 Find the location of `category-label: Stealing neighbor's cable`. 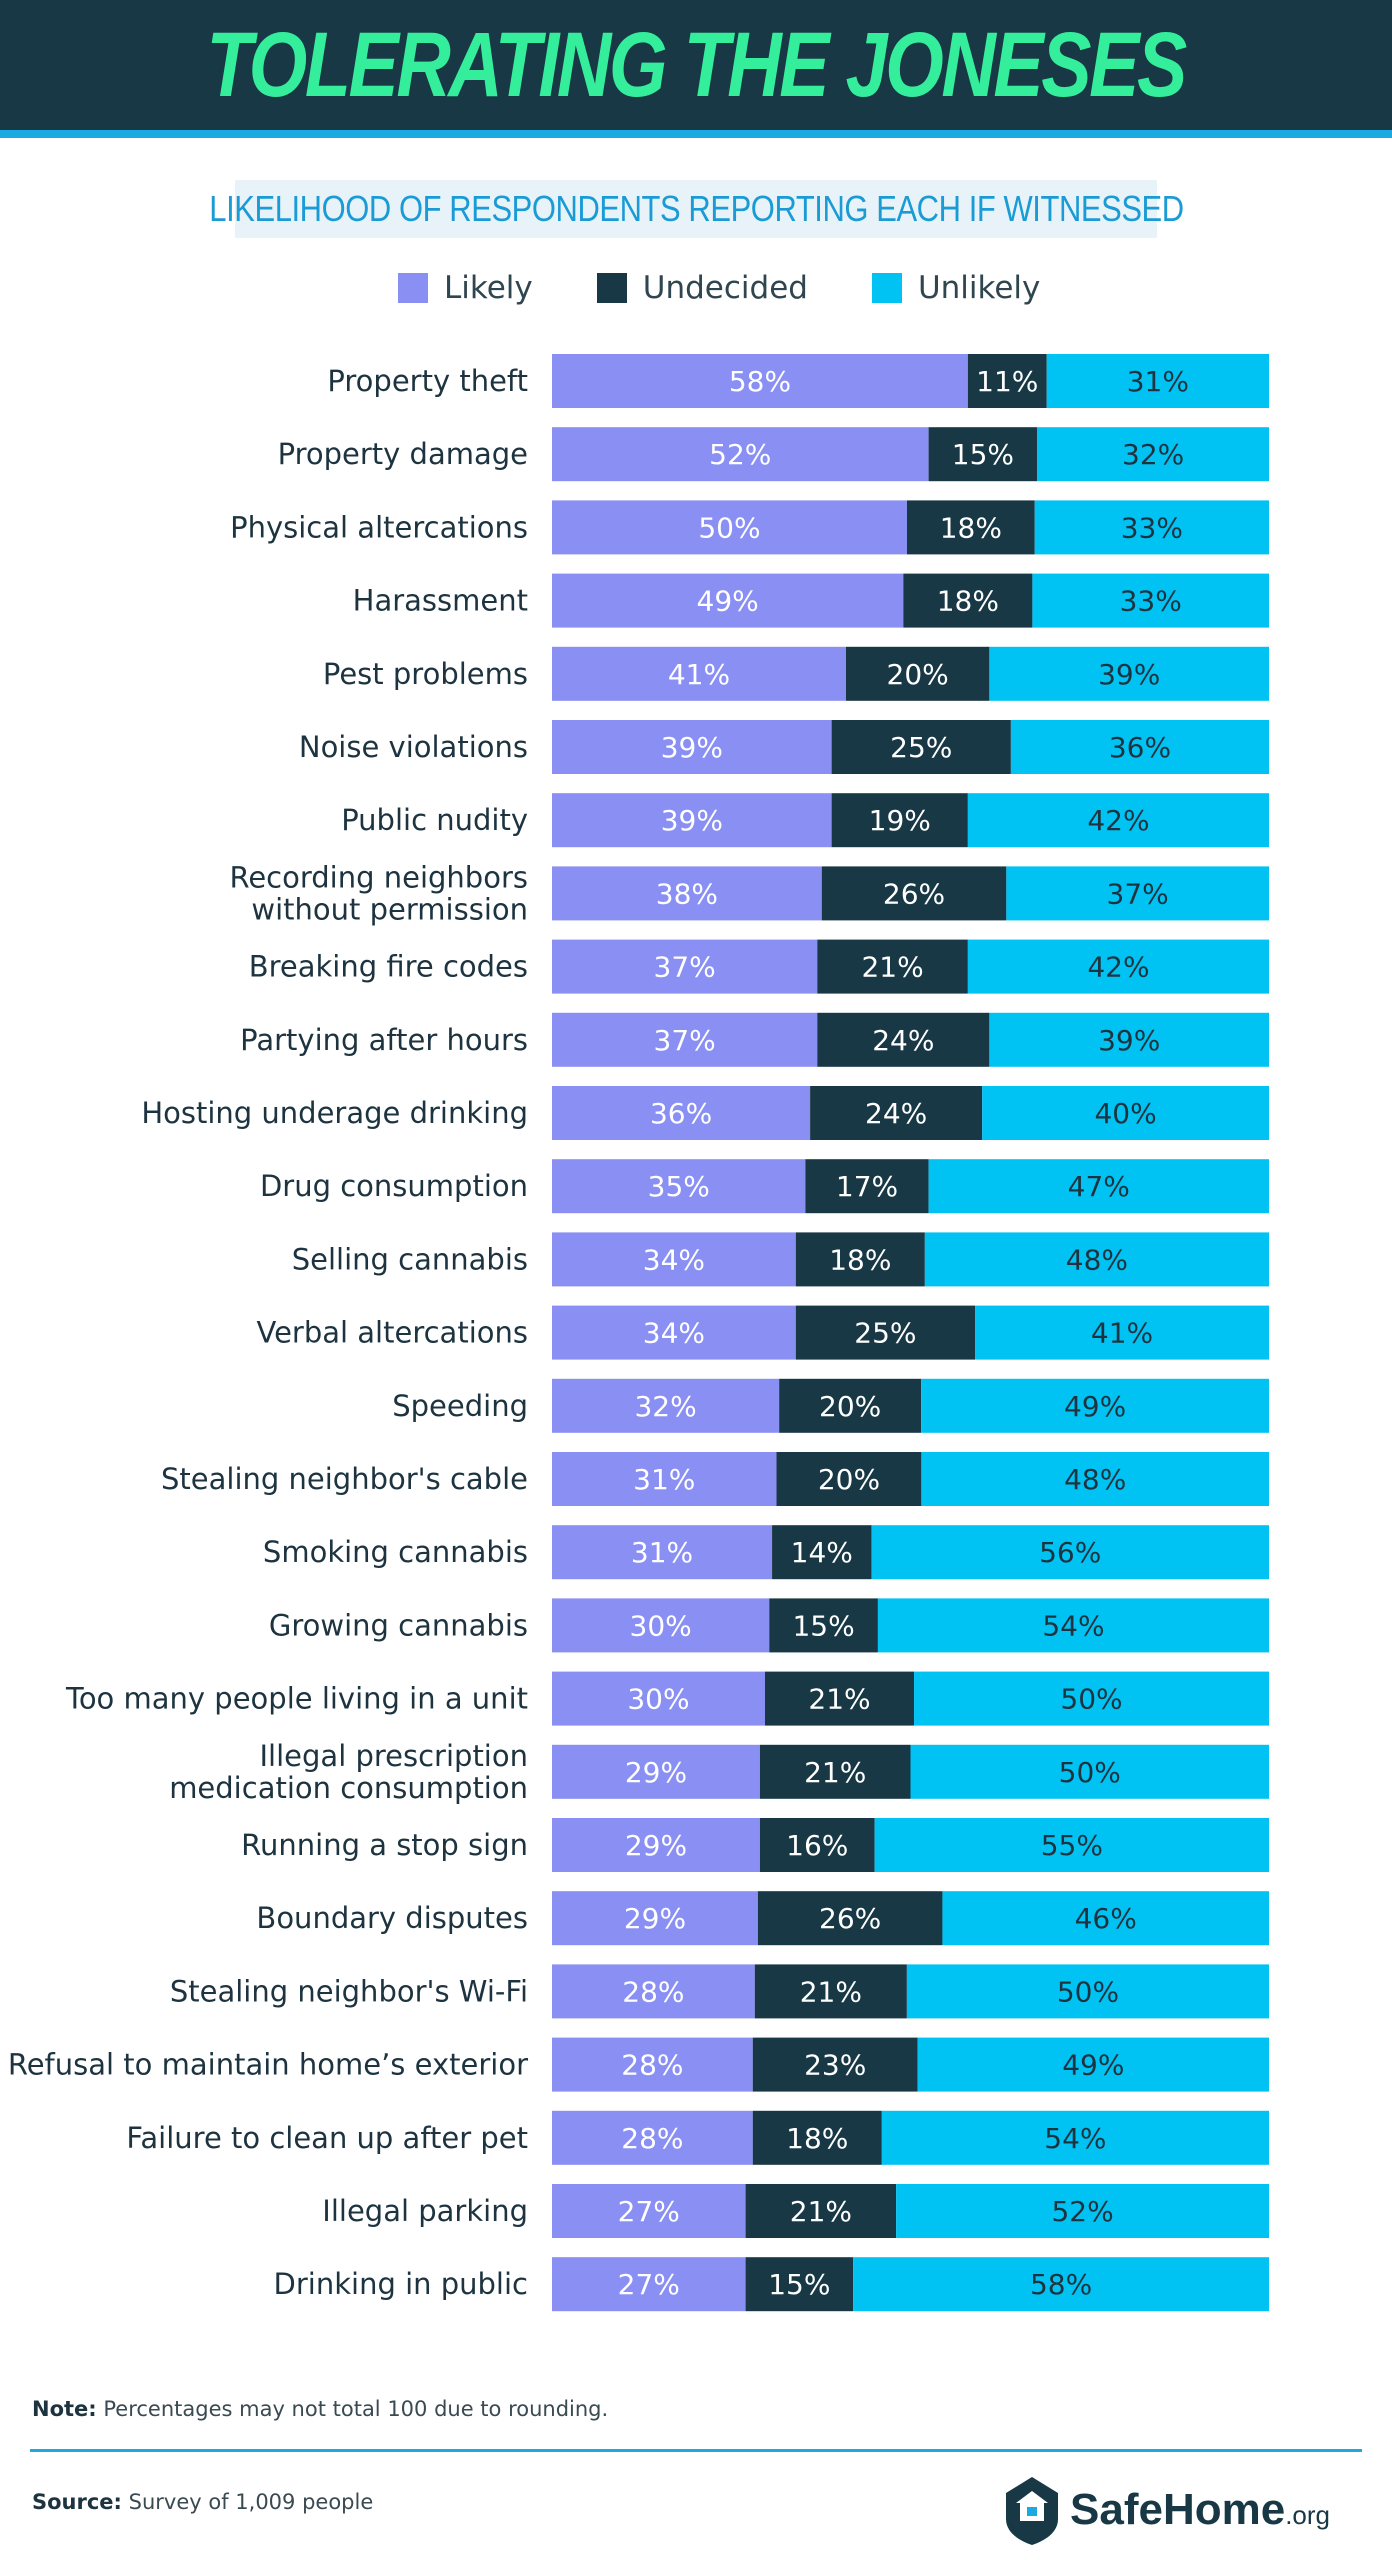

category-label: Stealing neighbor's cable is located at coordinates (344, 1479).